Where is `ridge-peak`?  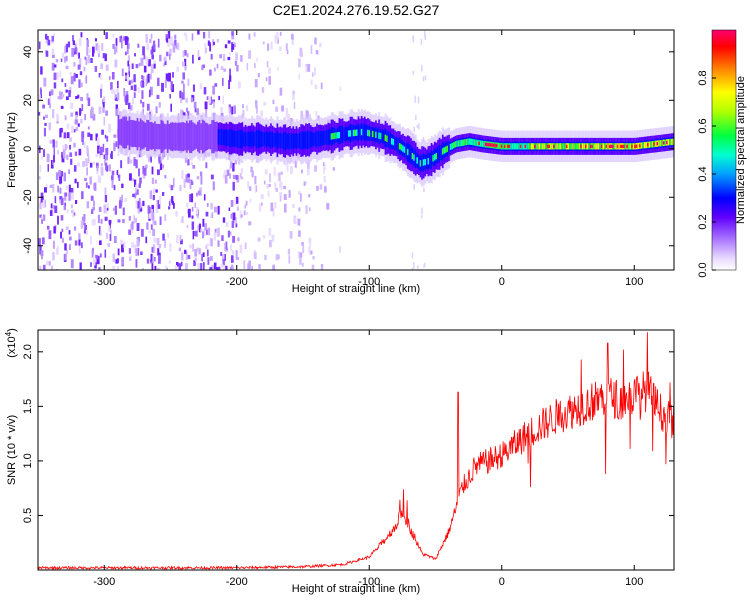 ridge-peak is located at coordinates (640, 146).